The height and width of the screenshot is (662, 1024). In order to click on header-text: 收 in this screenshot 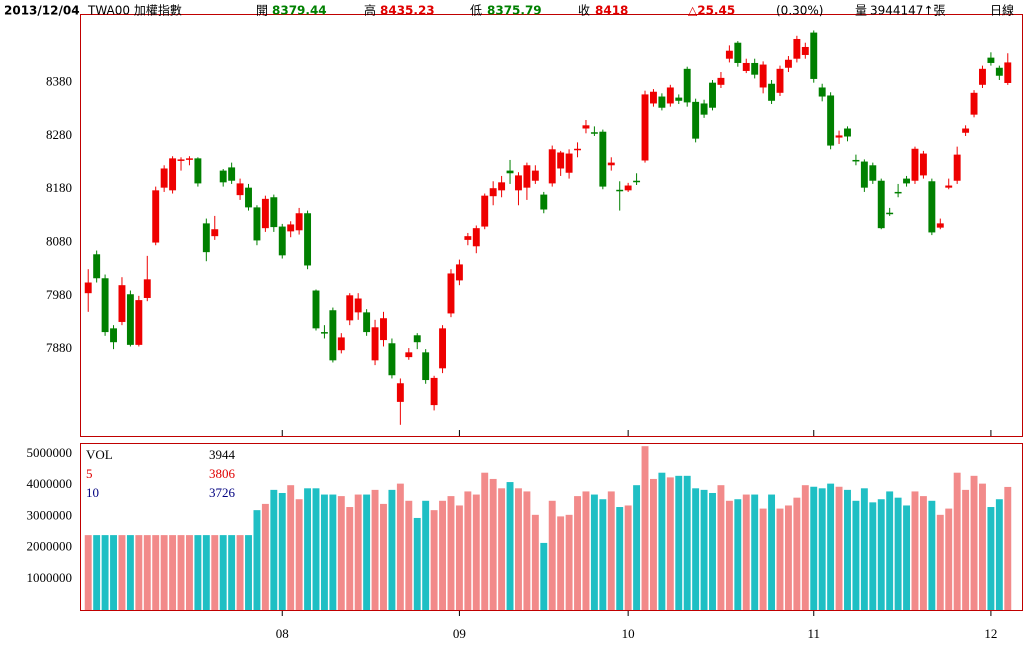, I will do `click(584, 11)`.